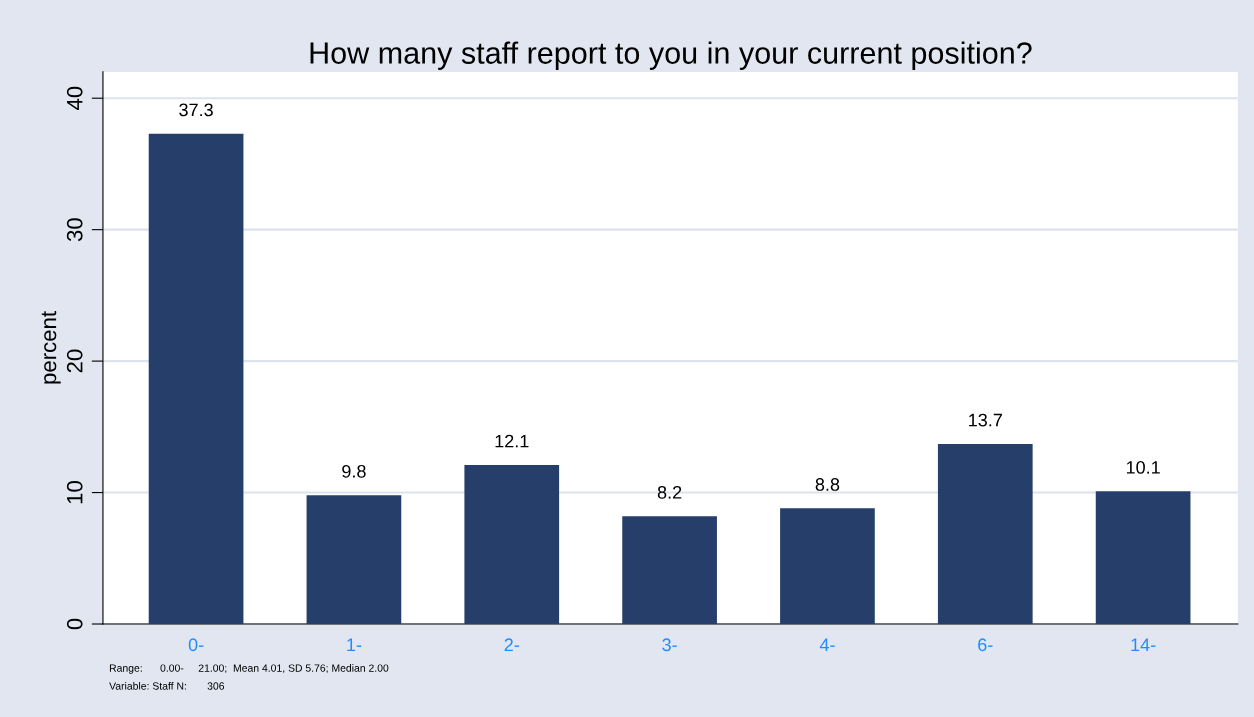 The height and width of the screenshot is (717, 1254). What do you see at coordinates (74, 624) in the screenshot?
I see `y-tick-label: 0` at bounding box center [74, 624].